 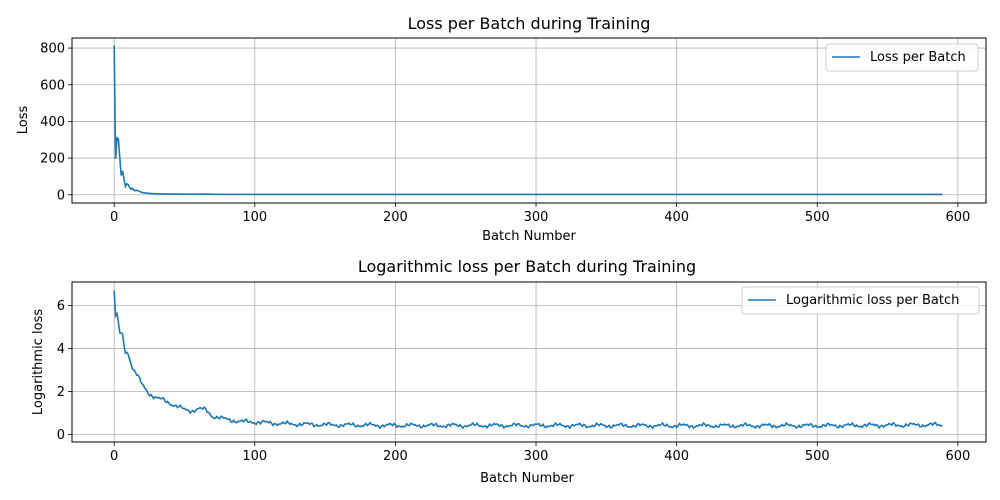 I want to click on chart-title: Loss per Batch during Training, so click(x=529, y=23).